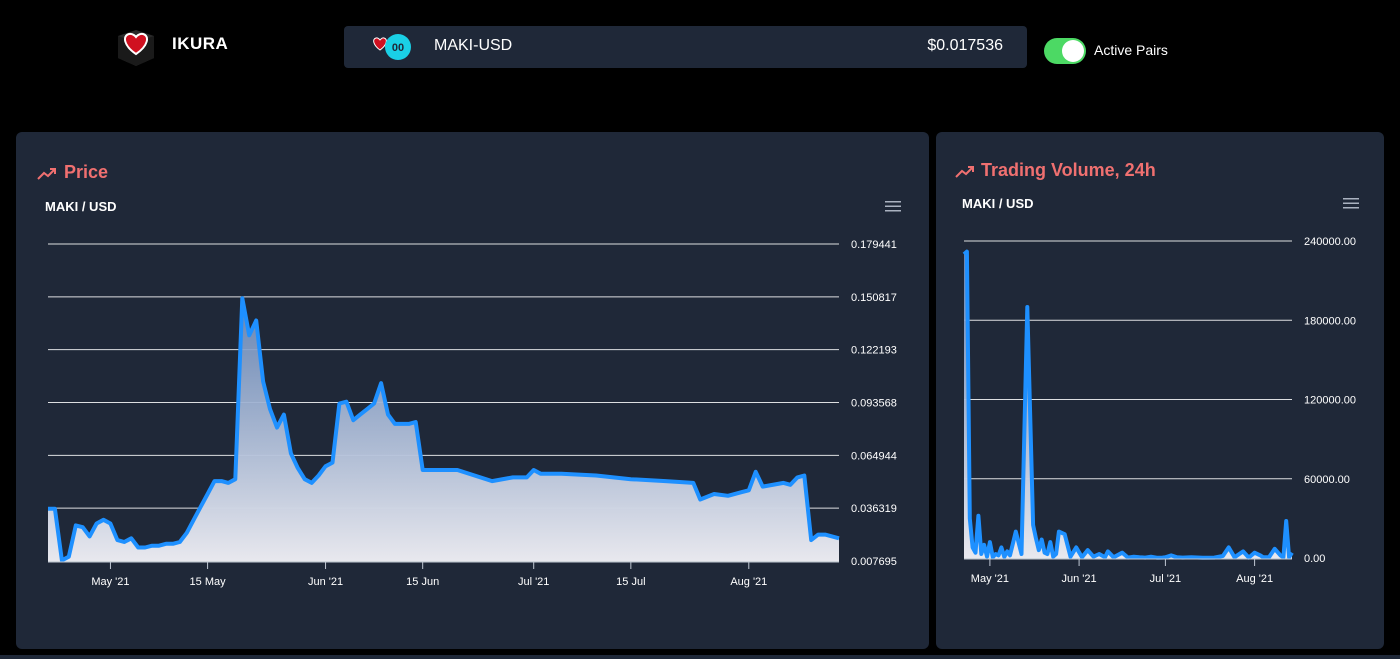  I want to click on svg-text: 00, so click(398, 48).